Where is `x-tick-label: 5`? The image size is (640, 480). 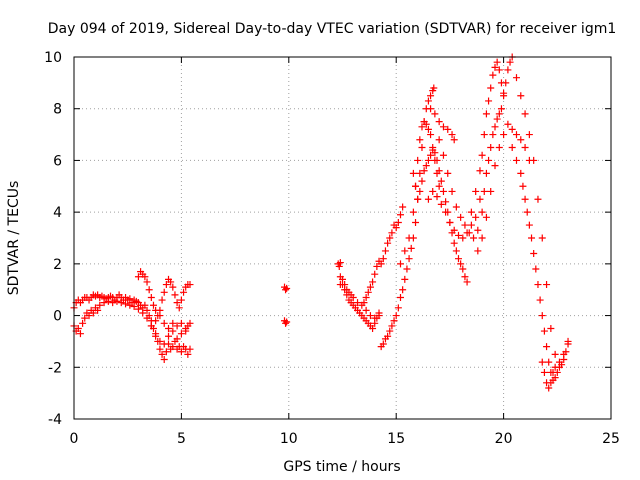 x-tick-label: 5 is located at coordinates (181, 439).